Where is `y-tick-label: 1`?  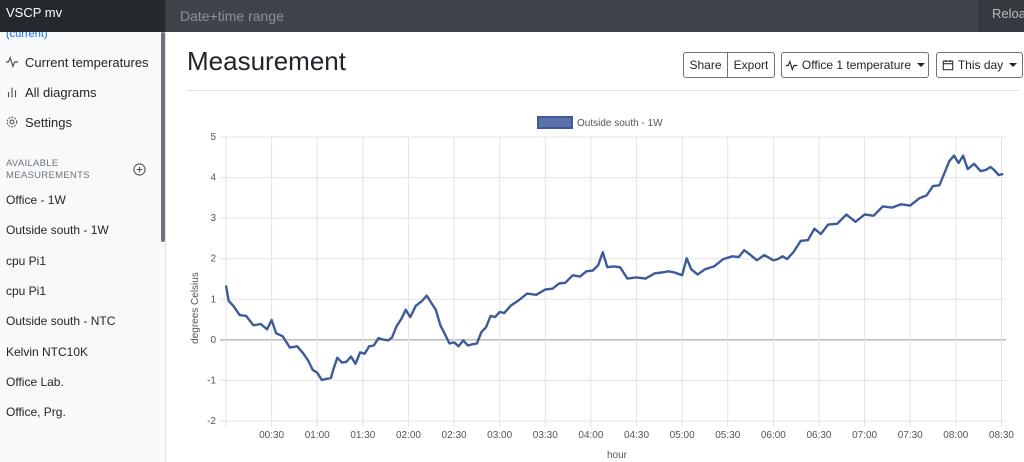
y-tick-label: 1 is located at coordinates (213, 299).